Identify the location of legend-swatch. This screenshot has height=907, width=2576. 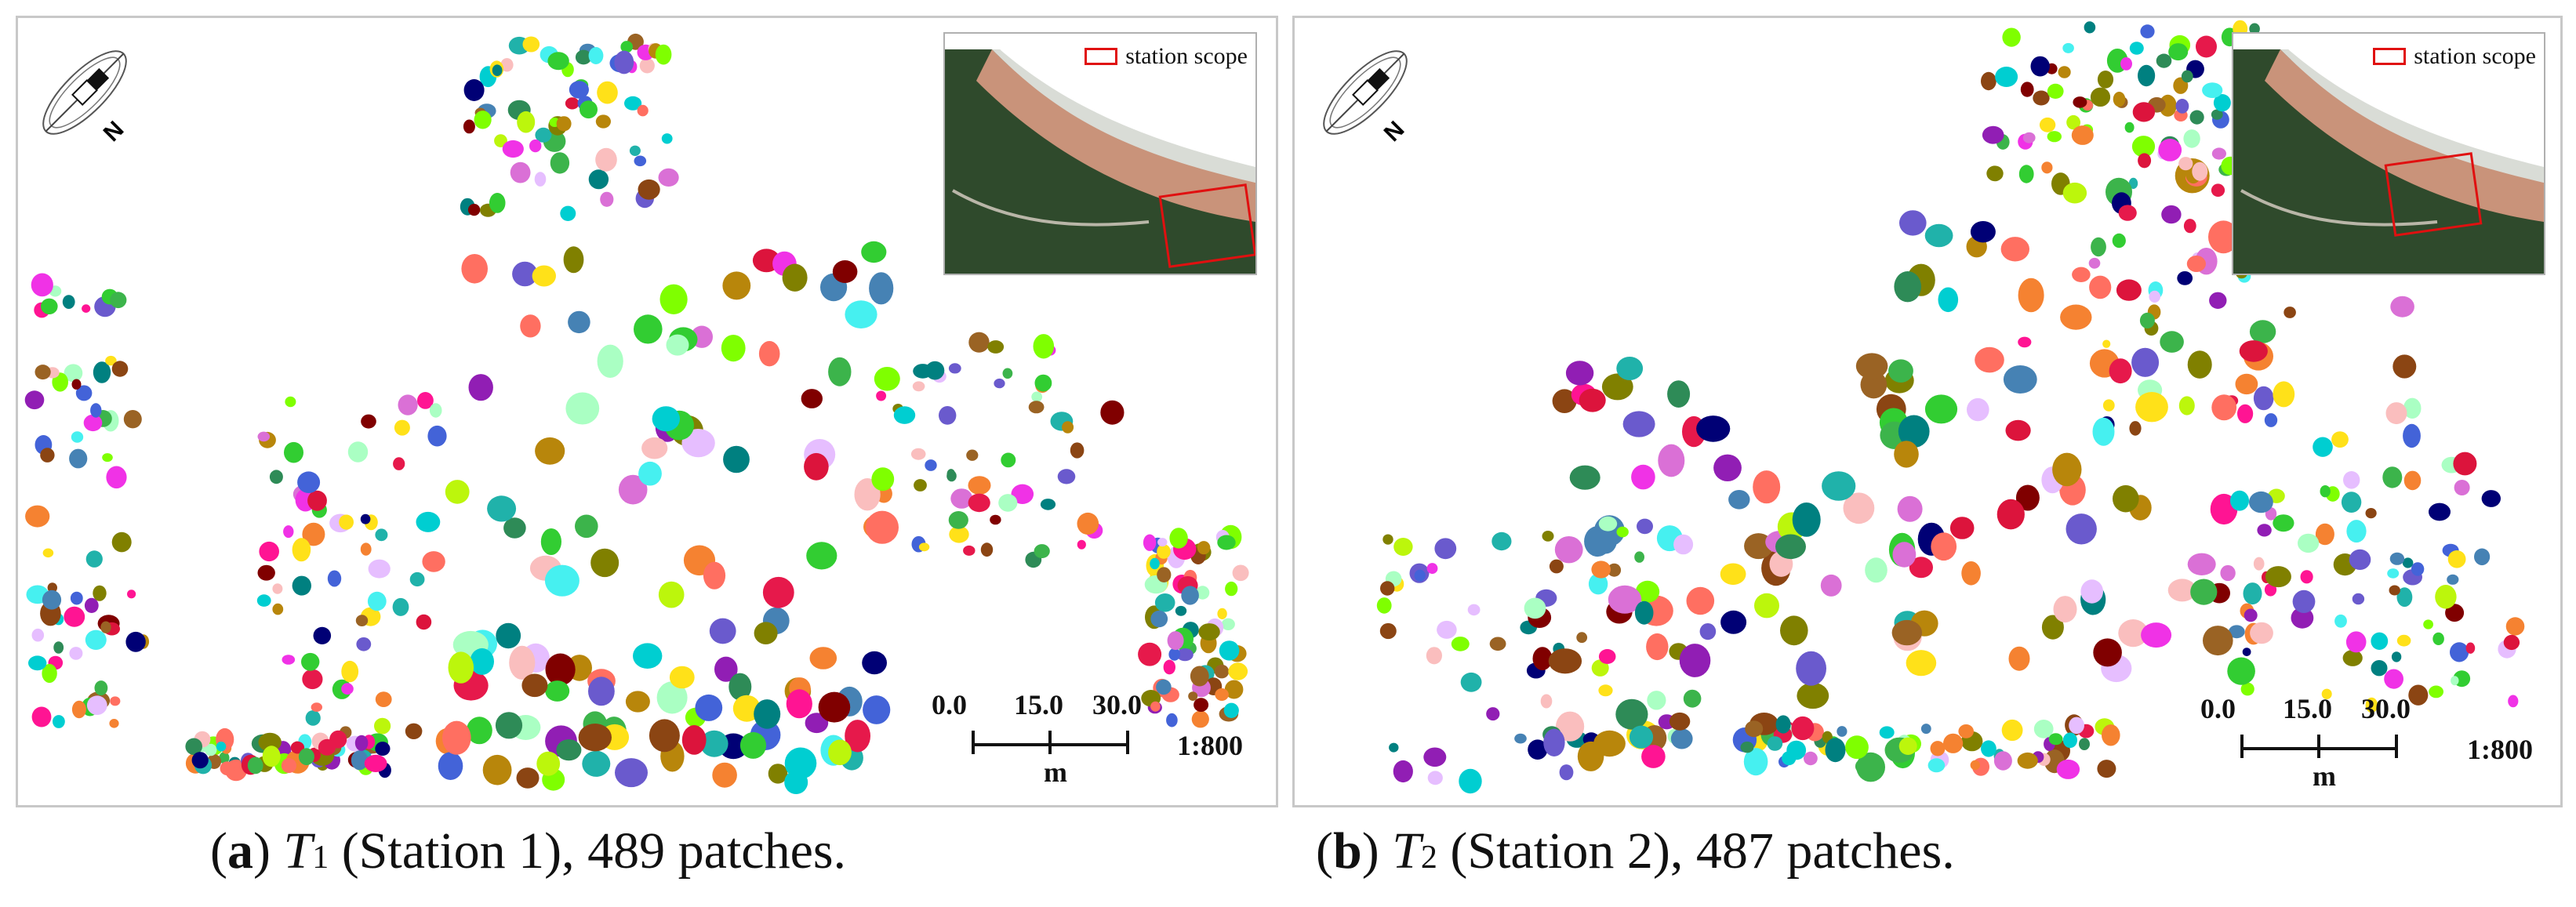
(1101, 57).